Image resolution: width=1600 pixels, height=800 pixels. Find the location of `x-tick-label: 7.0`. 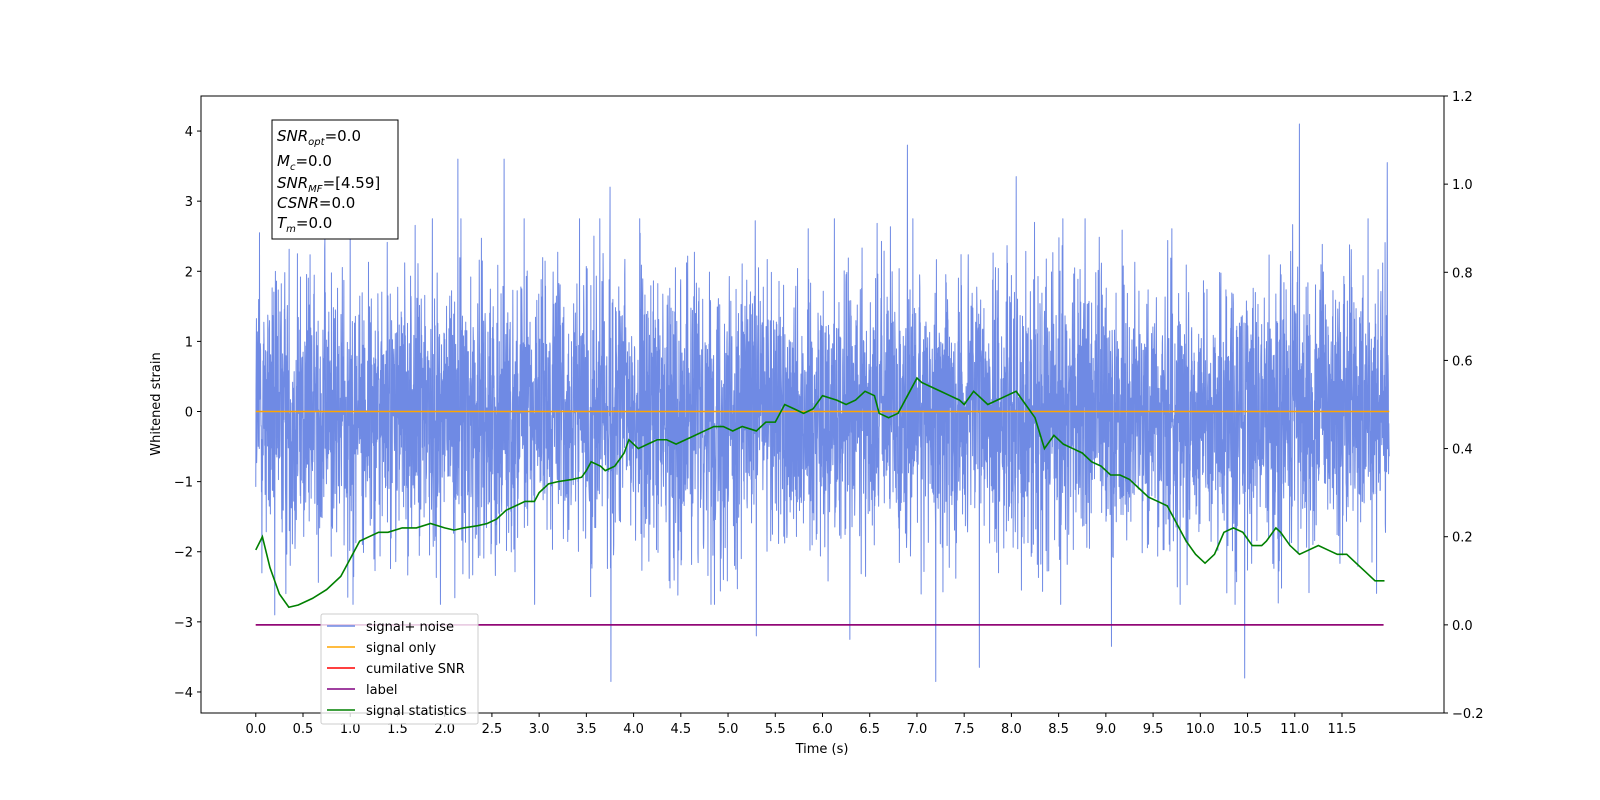

x-tick-label: 7.0 is located at coordinates (917, 729).